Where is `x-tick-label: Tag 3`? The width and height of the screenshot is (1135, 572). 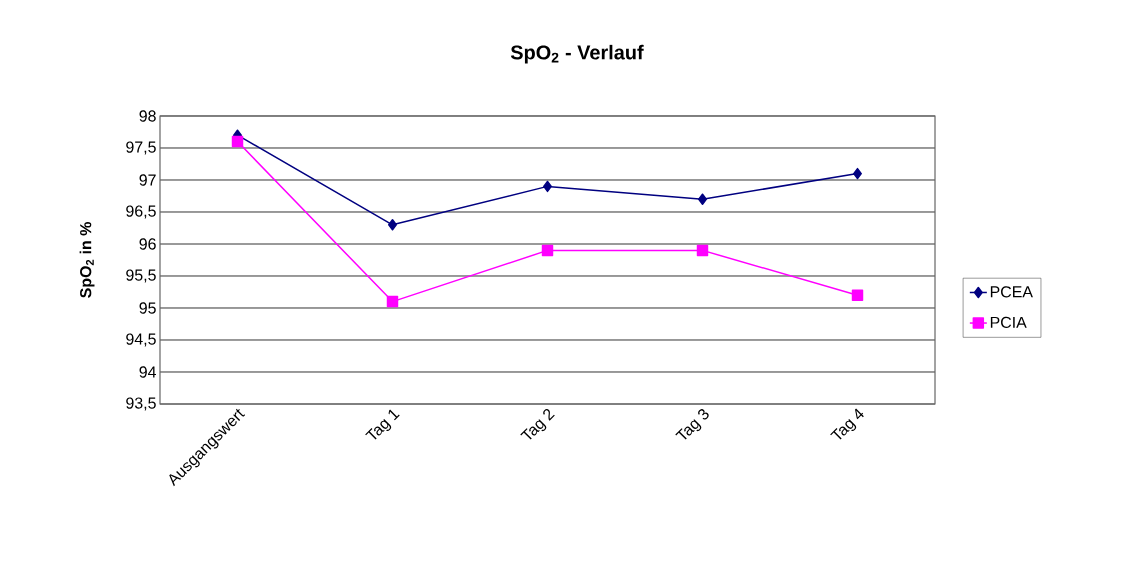
x-tick-label: Tag 3 is located at coordinates (692, 424).